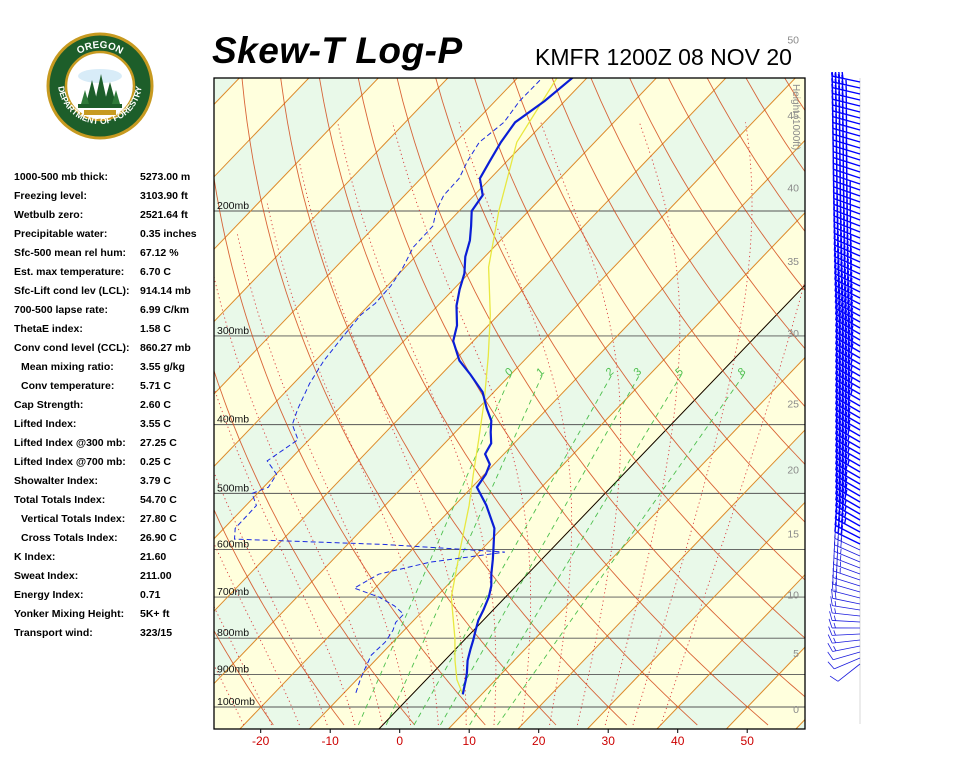  I want to click on index-row: Mean mixing ratio: 3.55 g/kg, so click(114, 367).